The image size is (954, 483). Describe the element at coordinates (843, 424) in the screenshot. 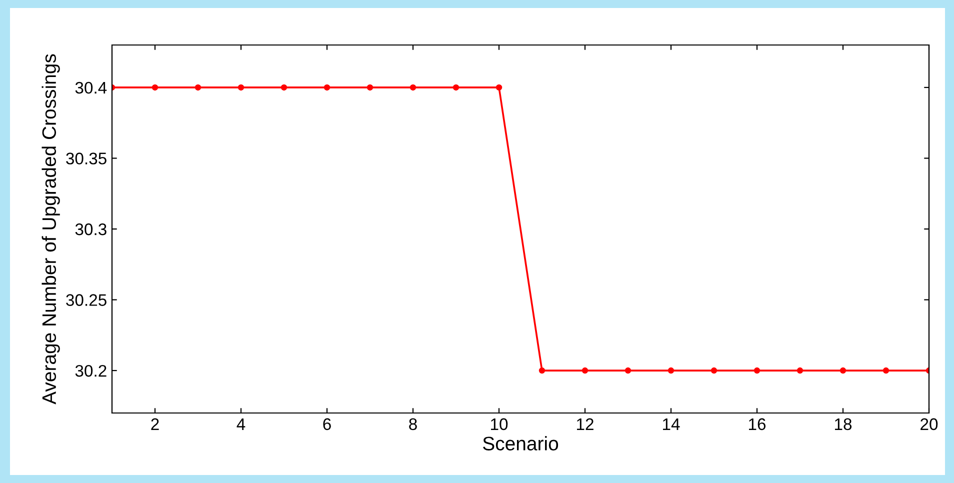

I see `x-tick-label: 18` at that location.